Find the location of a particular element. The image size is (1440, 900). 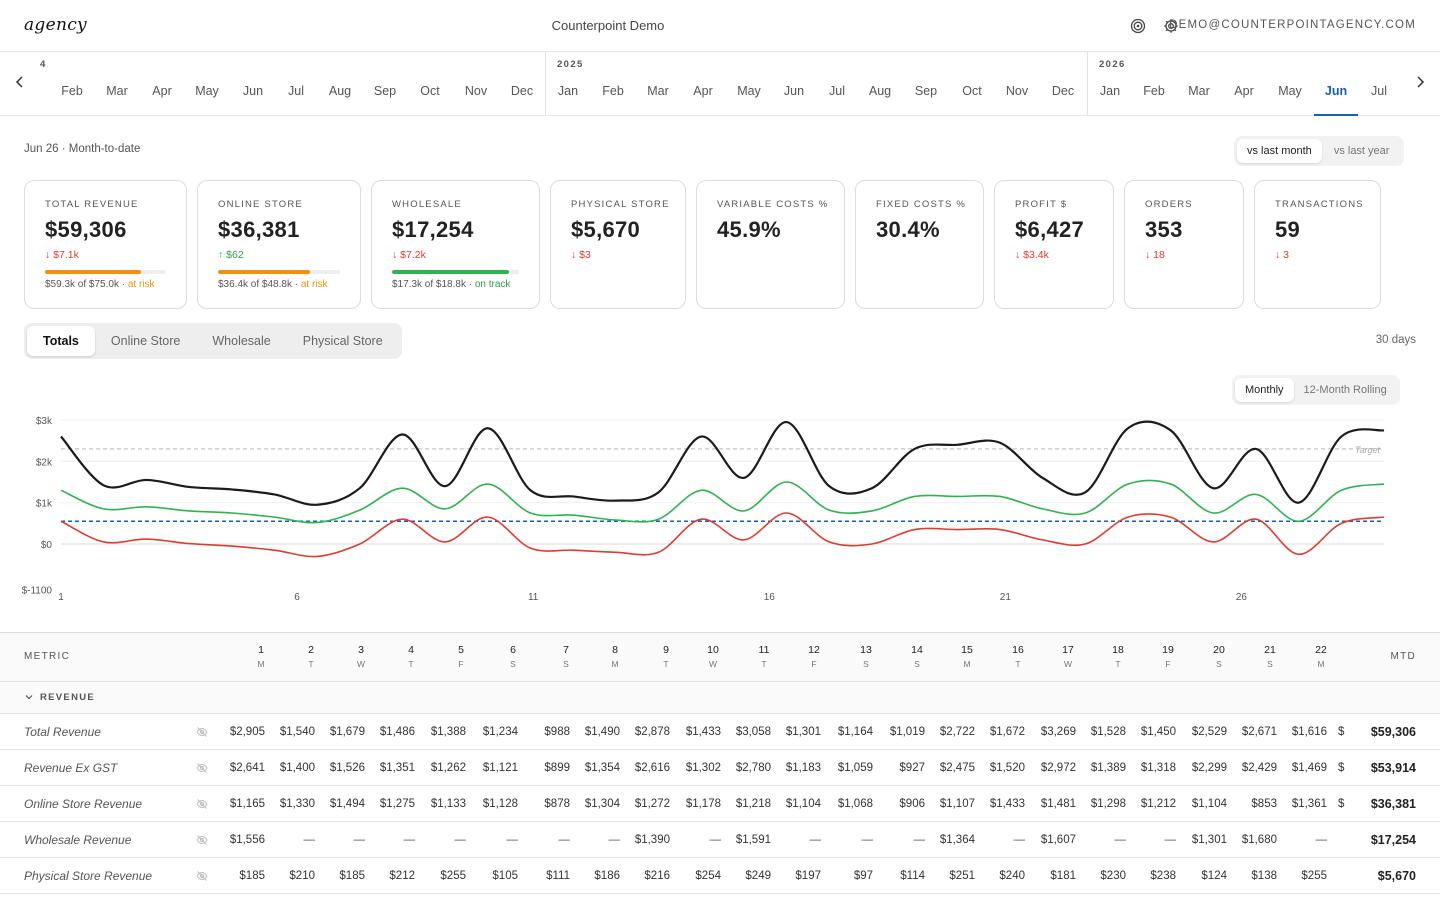

compare-last-year-button: vs last year is located at coordinates (1361, 151).